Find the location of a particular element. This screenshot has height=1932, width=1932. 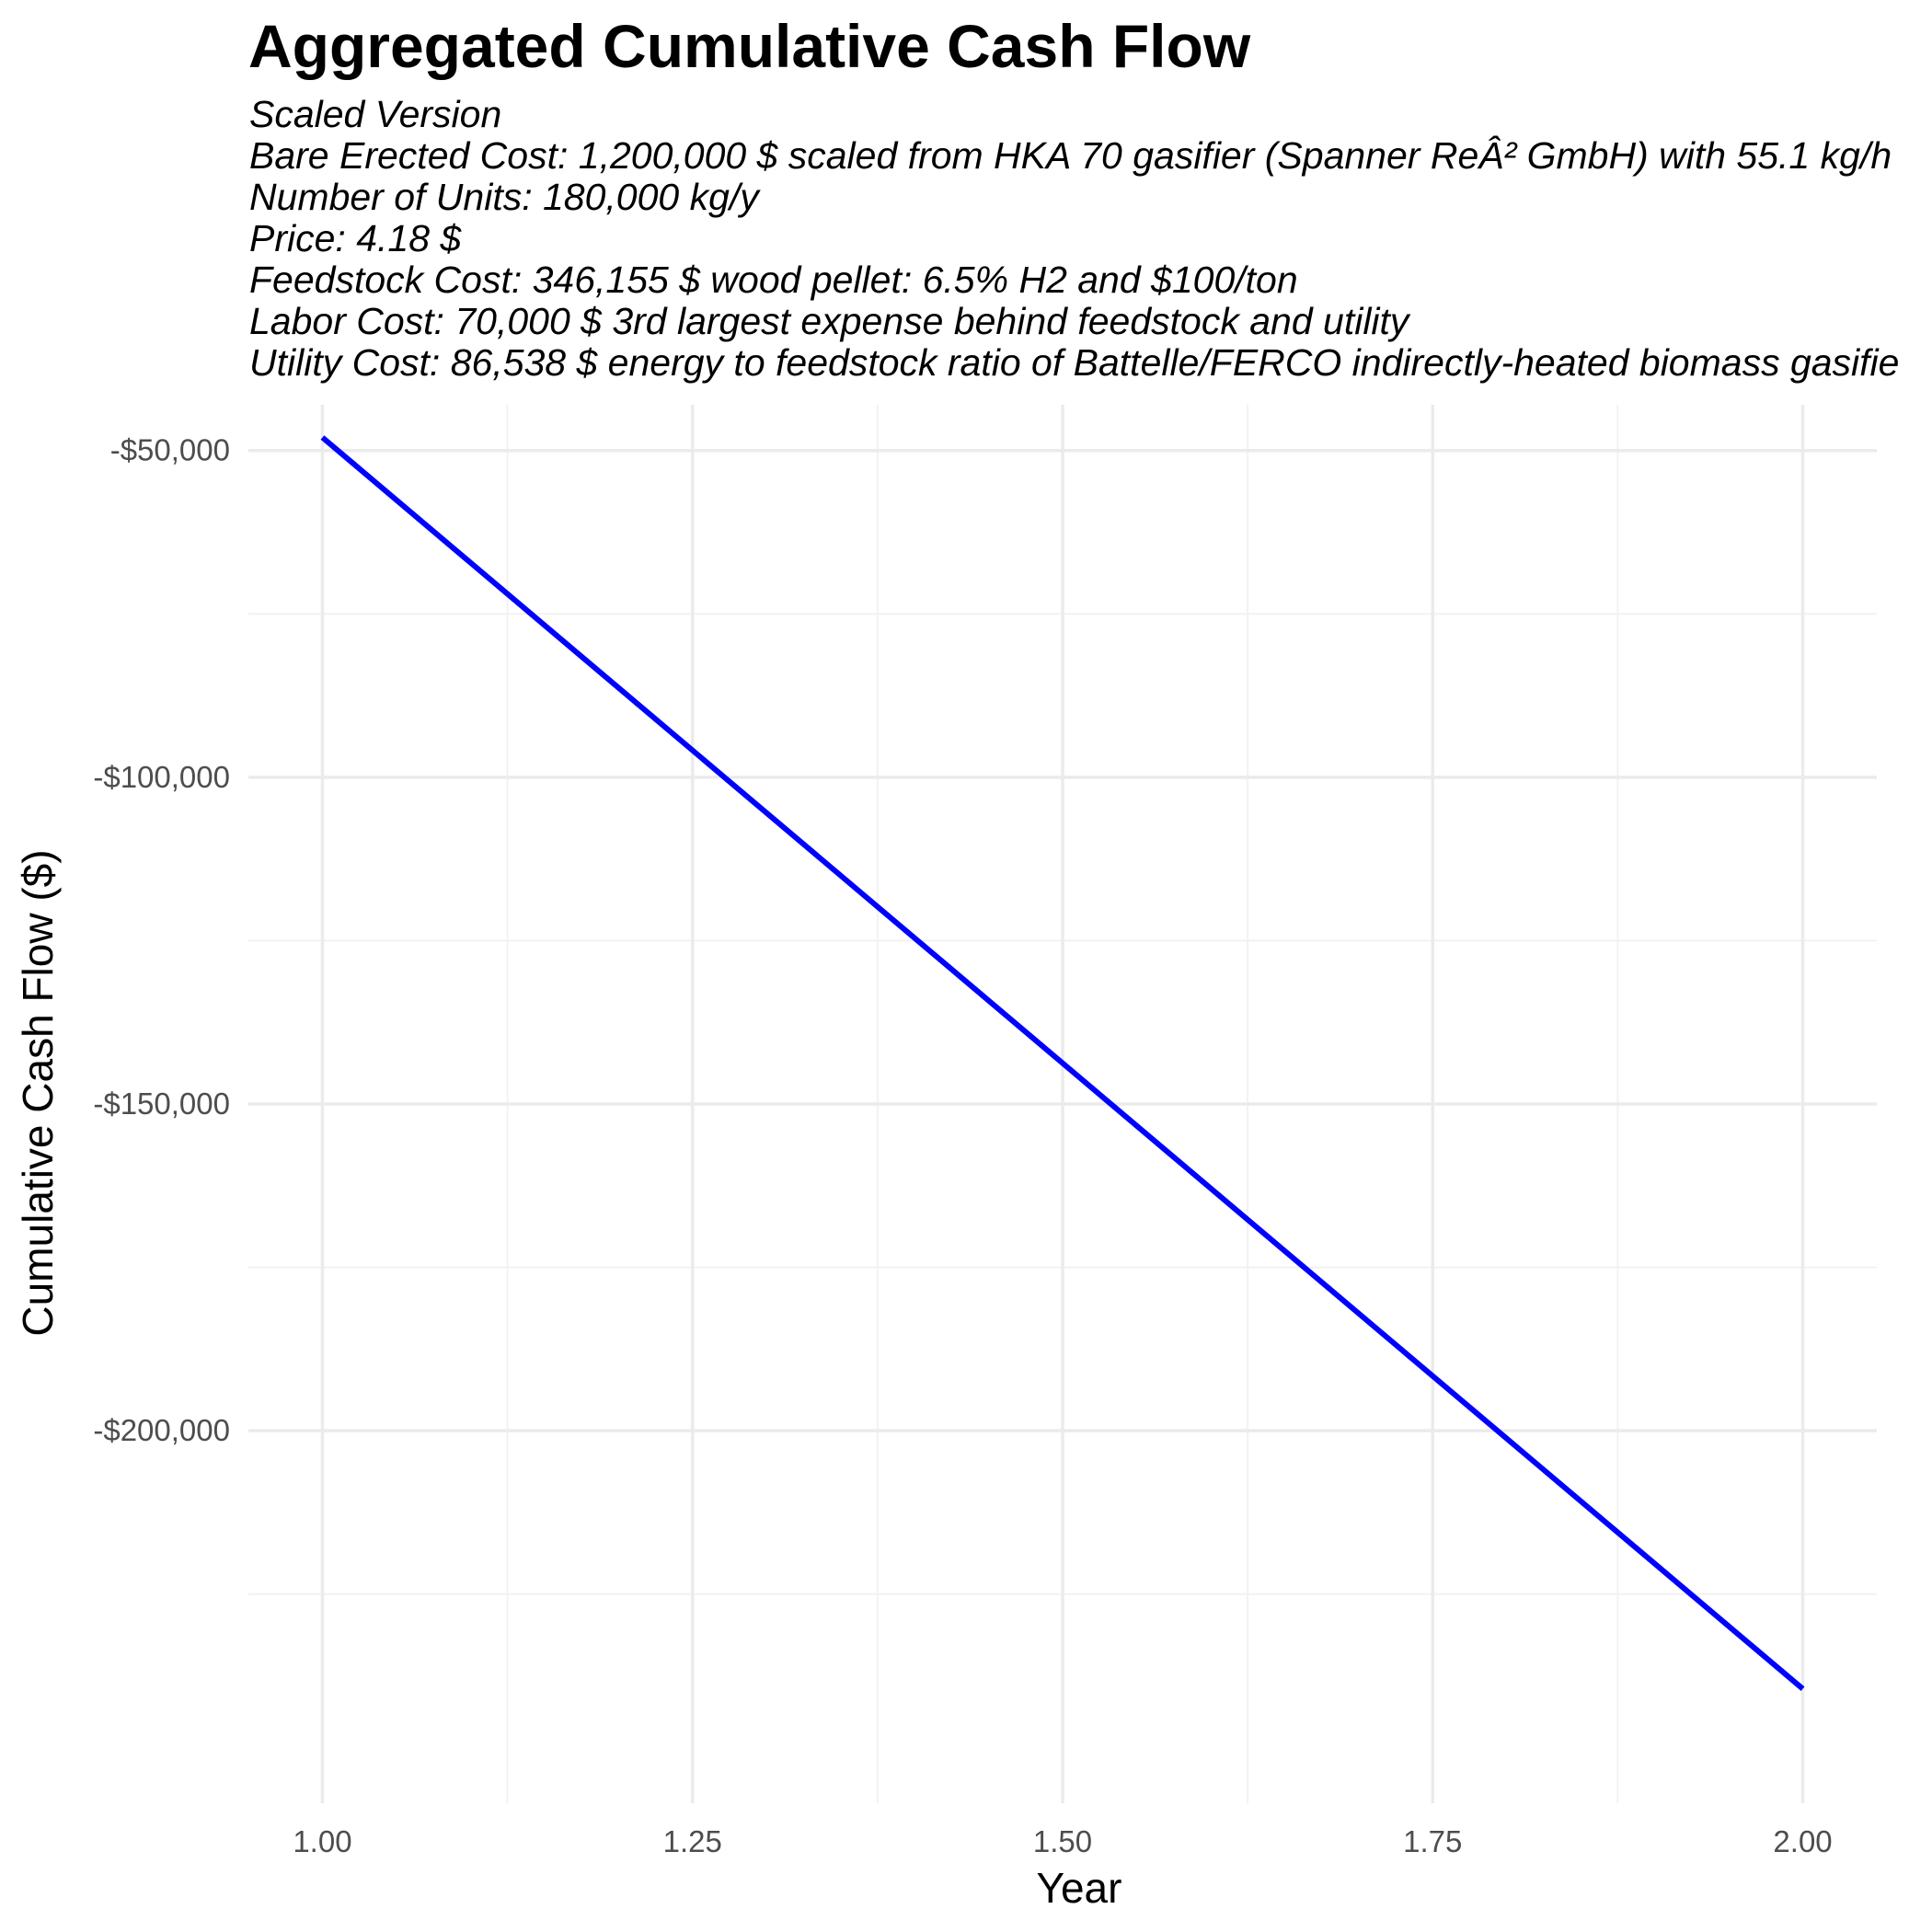

y-axis-title: Cumulative Cash Flow ($) is located at coordinates (38, 1092).